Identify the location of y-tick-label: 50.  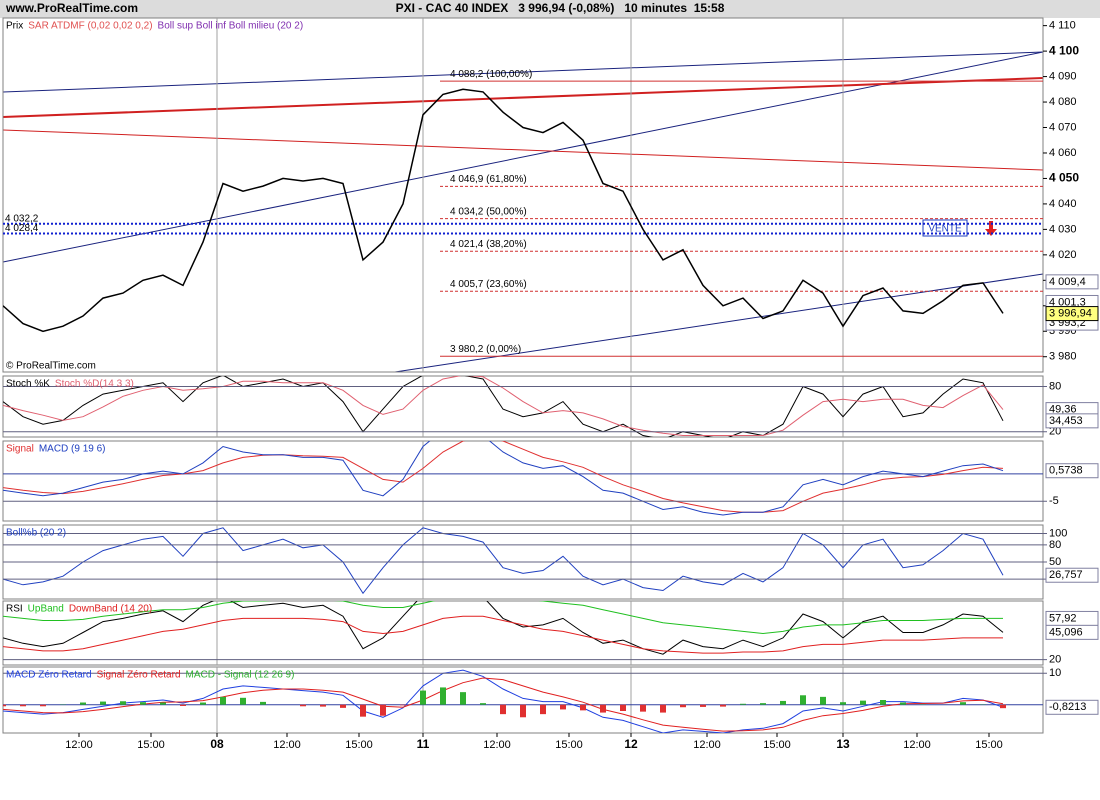
(1055, 562).